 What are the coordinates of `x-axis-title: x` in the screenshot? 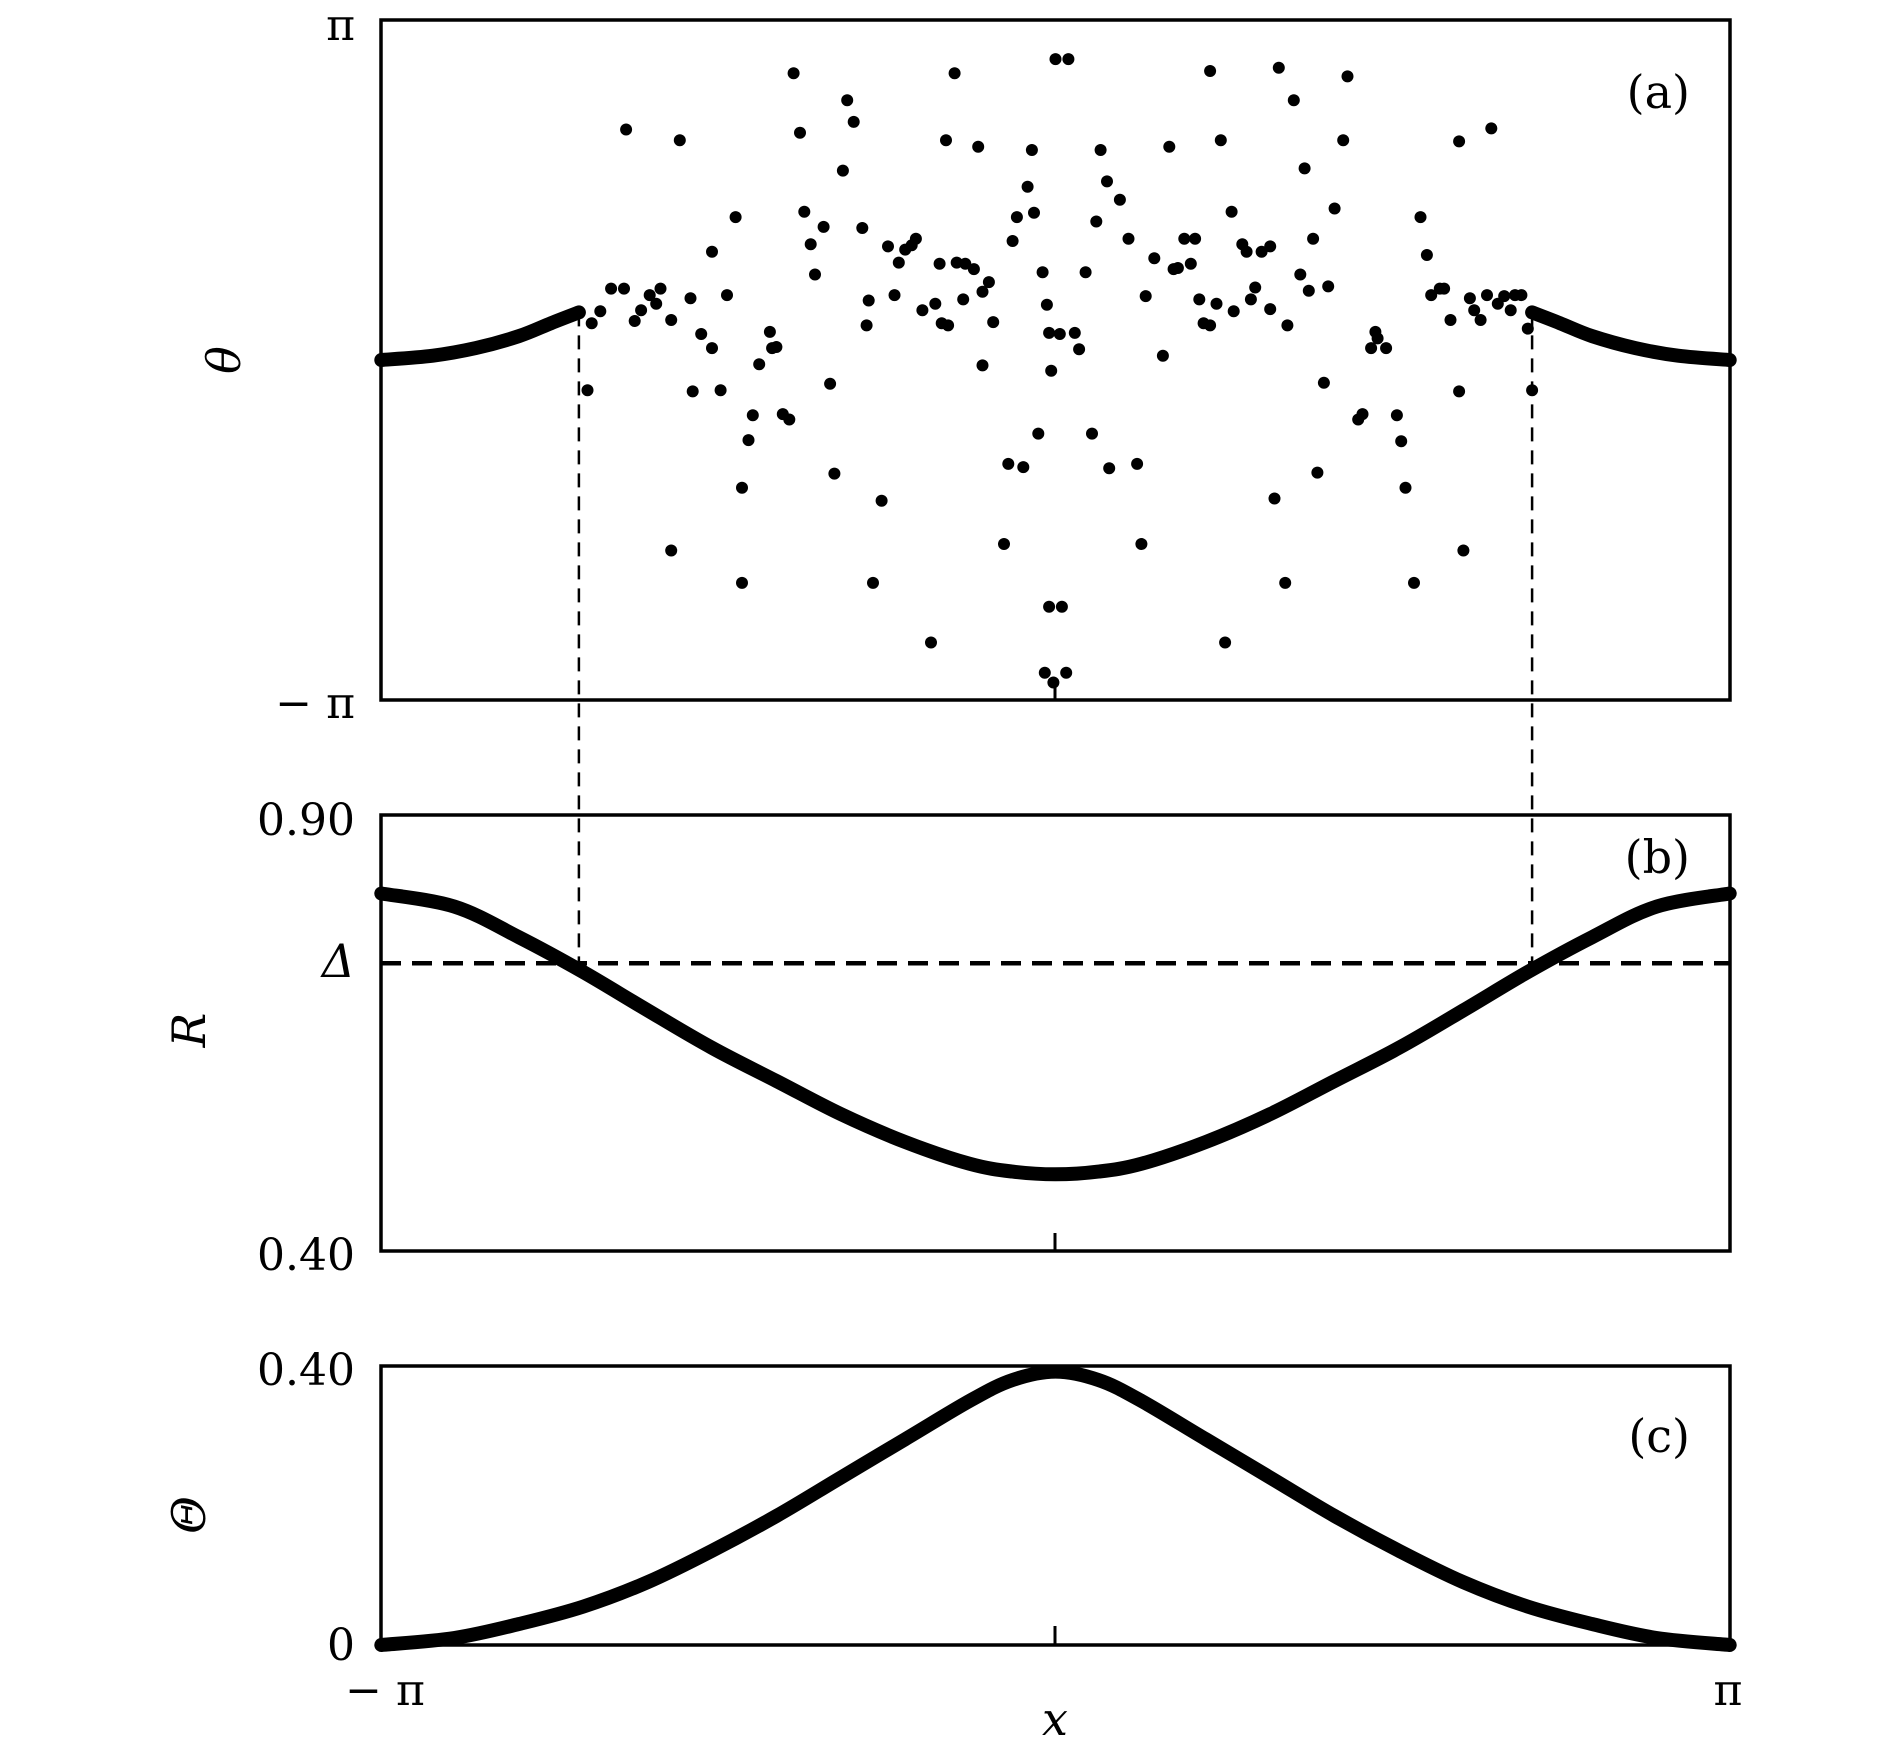 It's located at (1055, 1719).